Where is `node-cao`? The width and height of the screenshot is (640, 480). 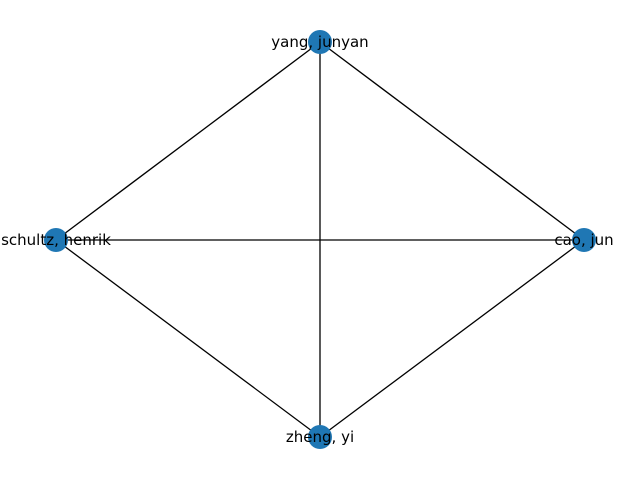 node-cao is located at coordinates (584, 240).